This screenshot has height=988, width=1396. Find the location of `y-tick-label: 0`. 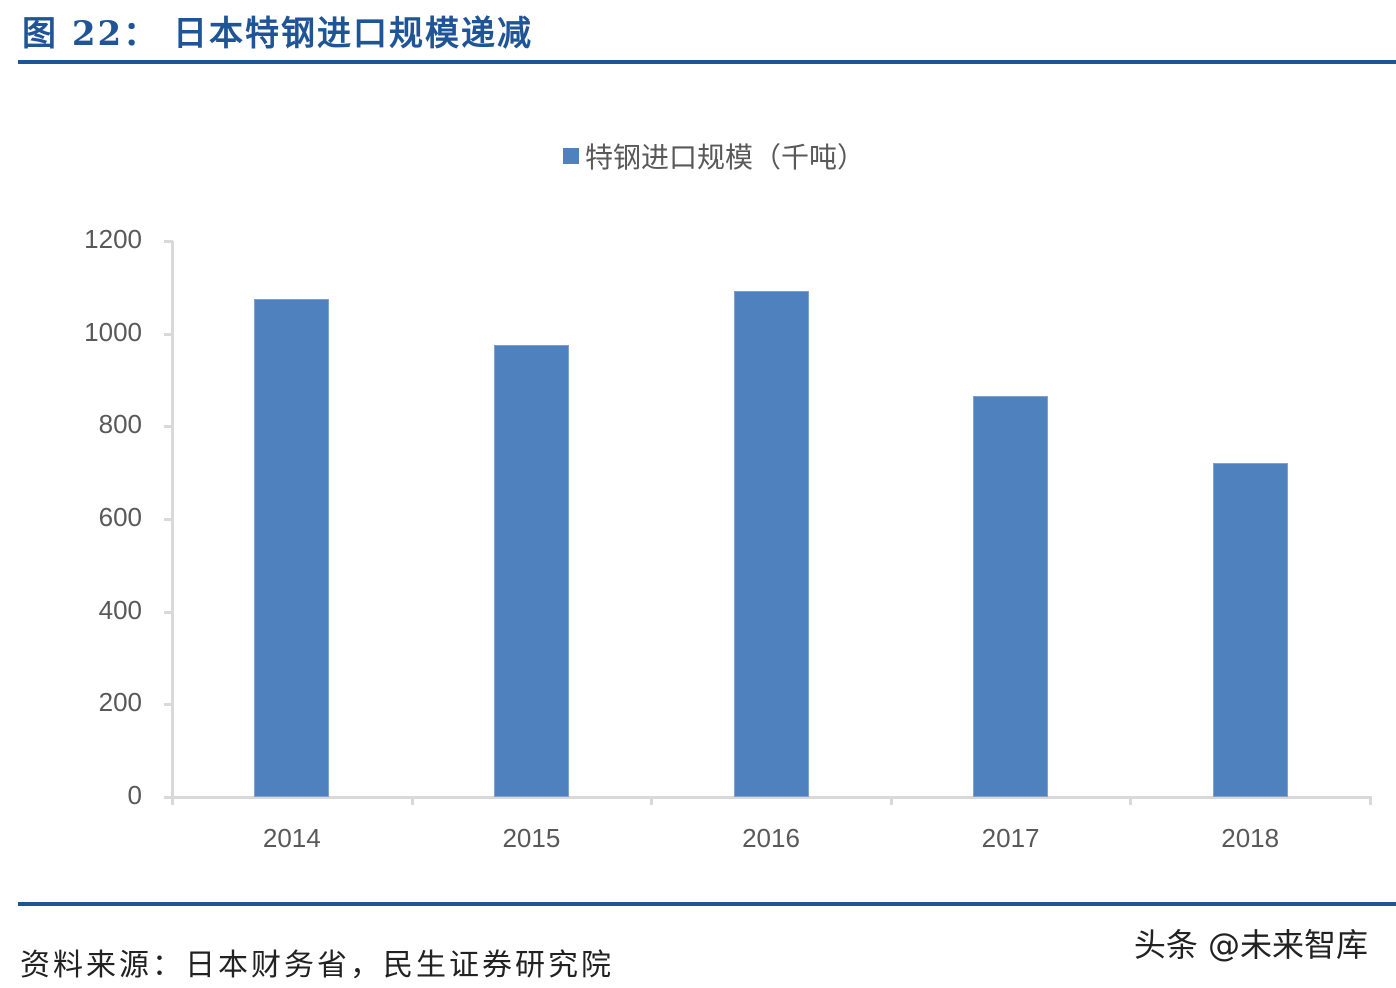

y-tick-label: 0 is located at coordinates (134, 795).